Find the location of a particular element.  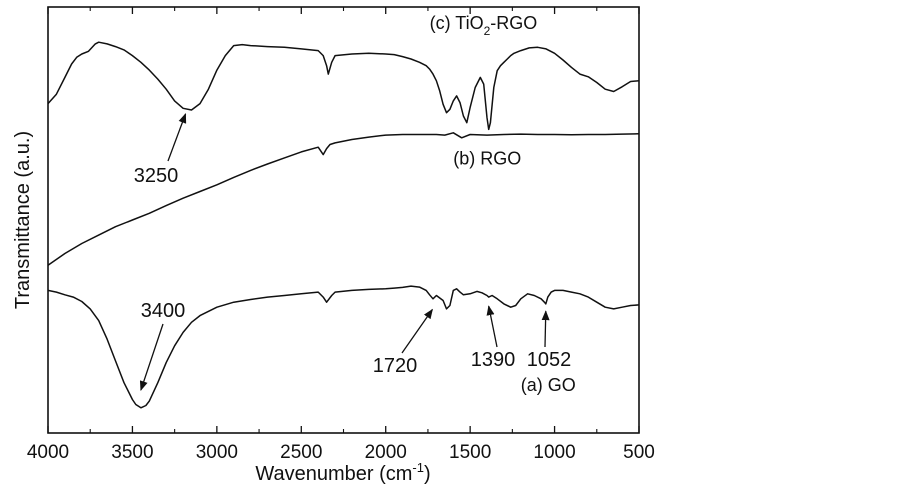

series-label-part: (b) RGO is located at coordinates (487, 159).